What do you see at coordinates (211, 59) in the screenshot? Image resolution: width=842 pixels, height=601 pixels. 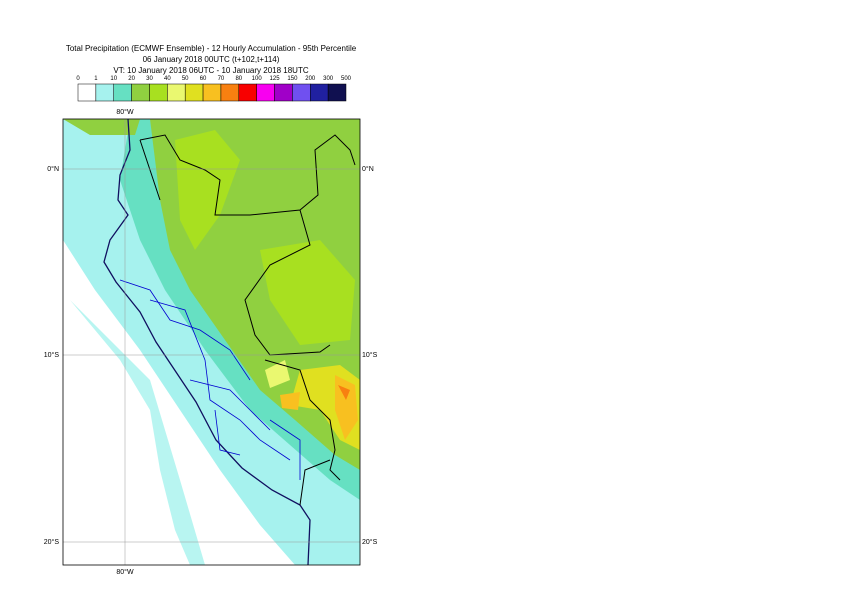 I see `subtitle: 06 January 2018 00UTC (t+102,t+114)` at bounding box center [211, 59].